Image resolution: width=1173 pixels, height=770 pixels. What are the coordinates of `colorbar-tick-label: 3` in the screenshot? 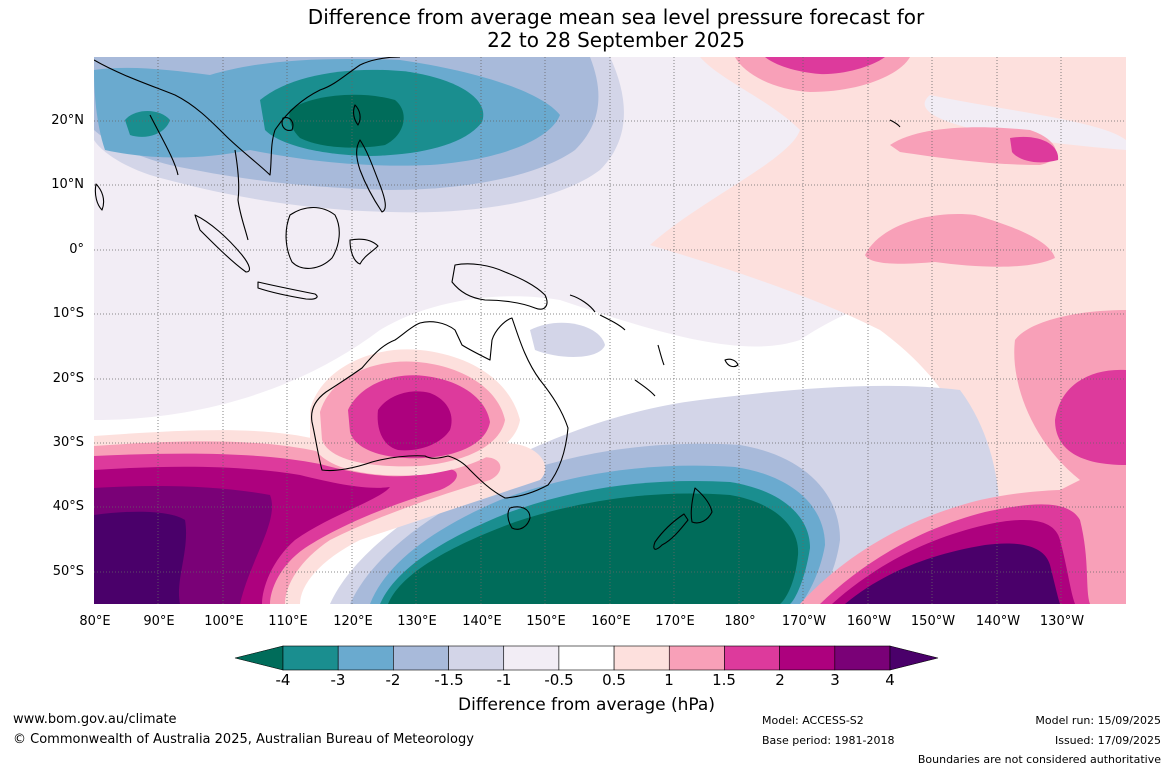 It's located at (835, 680).